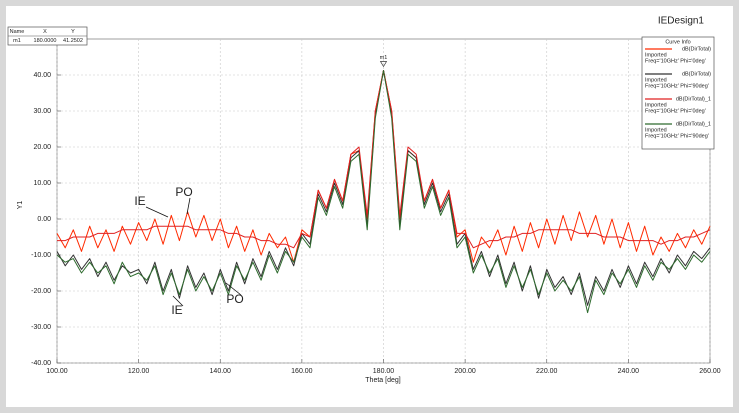  What do you see at coordinates (42, 147) in the screenshot?
I see `y-tick-label: 20.00` at bounding box center [42, 147].